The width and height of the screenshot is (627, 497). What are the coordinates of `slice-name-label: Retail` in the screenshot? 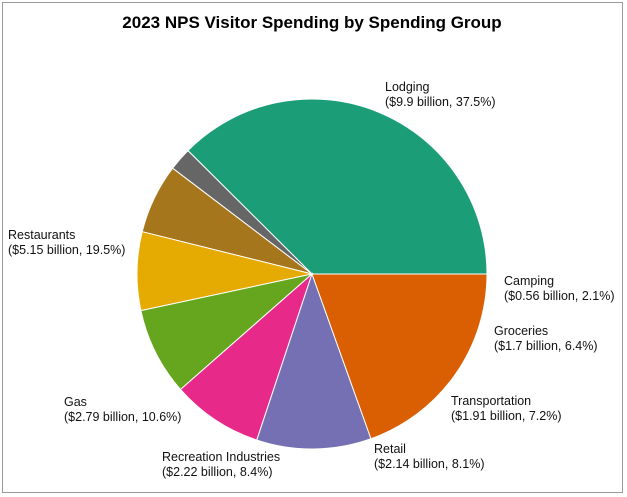 It's located at (390, 449).